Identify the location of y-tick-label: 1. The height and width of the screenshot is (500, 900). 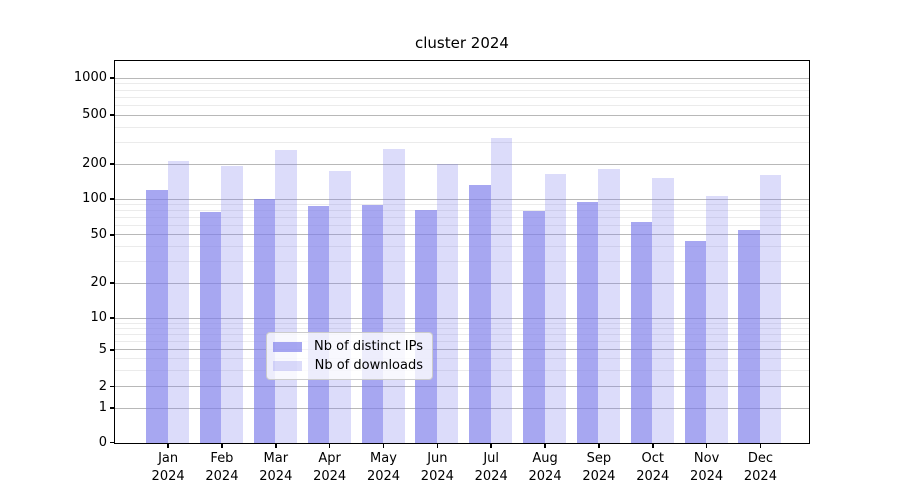
(102, 408).